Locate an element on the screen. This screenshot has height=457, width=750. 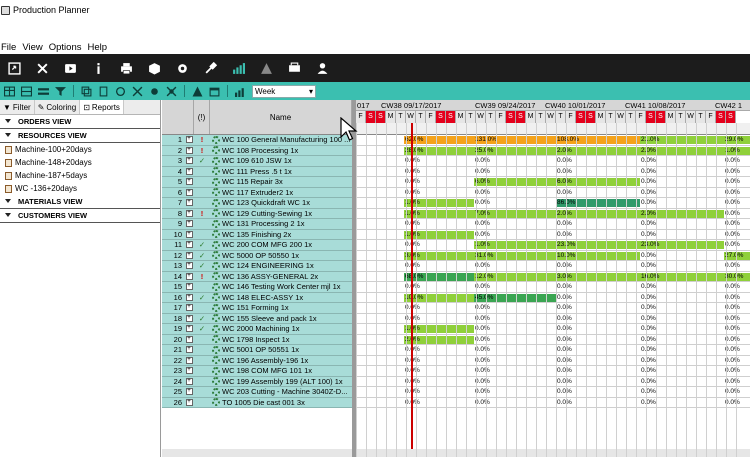
resource-name-cell: WC 2000 Machining 1x is located at coordinates (281, 329).